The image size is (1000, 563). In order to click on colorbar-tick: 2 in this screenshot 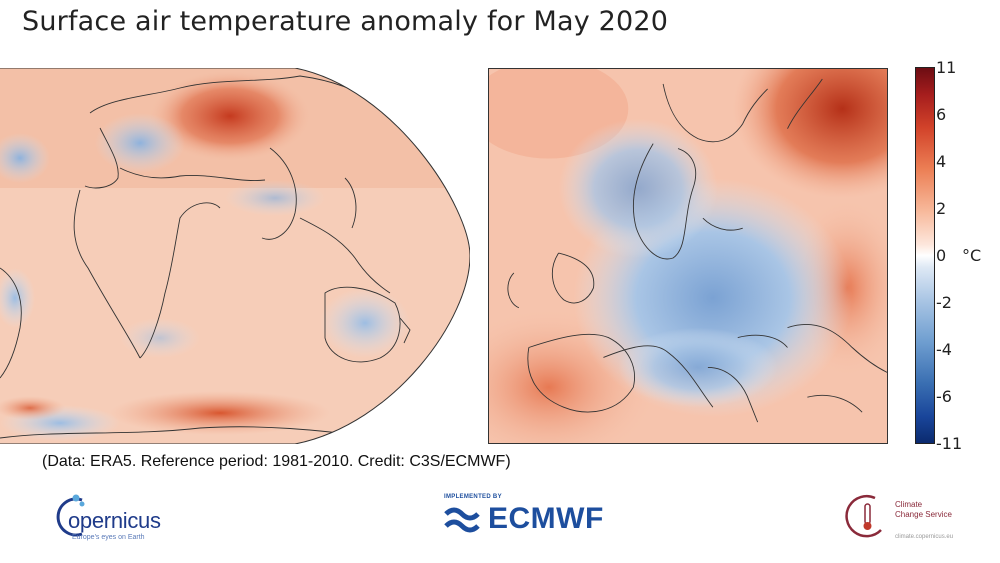, I will do `click(941, 208)`.